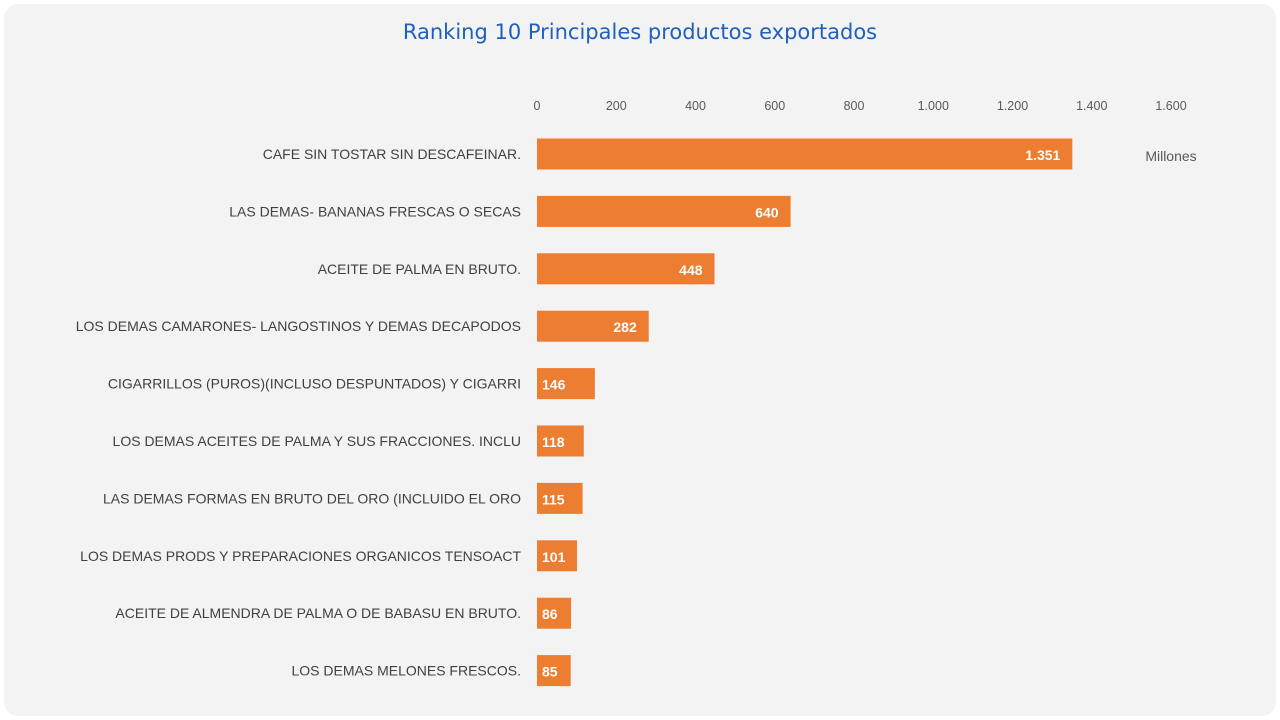  What do you see at coordinates (767, 212) in the screenshot?
I see `bar-value-label: 640` at bounding box center [767, 212].